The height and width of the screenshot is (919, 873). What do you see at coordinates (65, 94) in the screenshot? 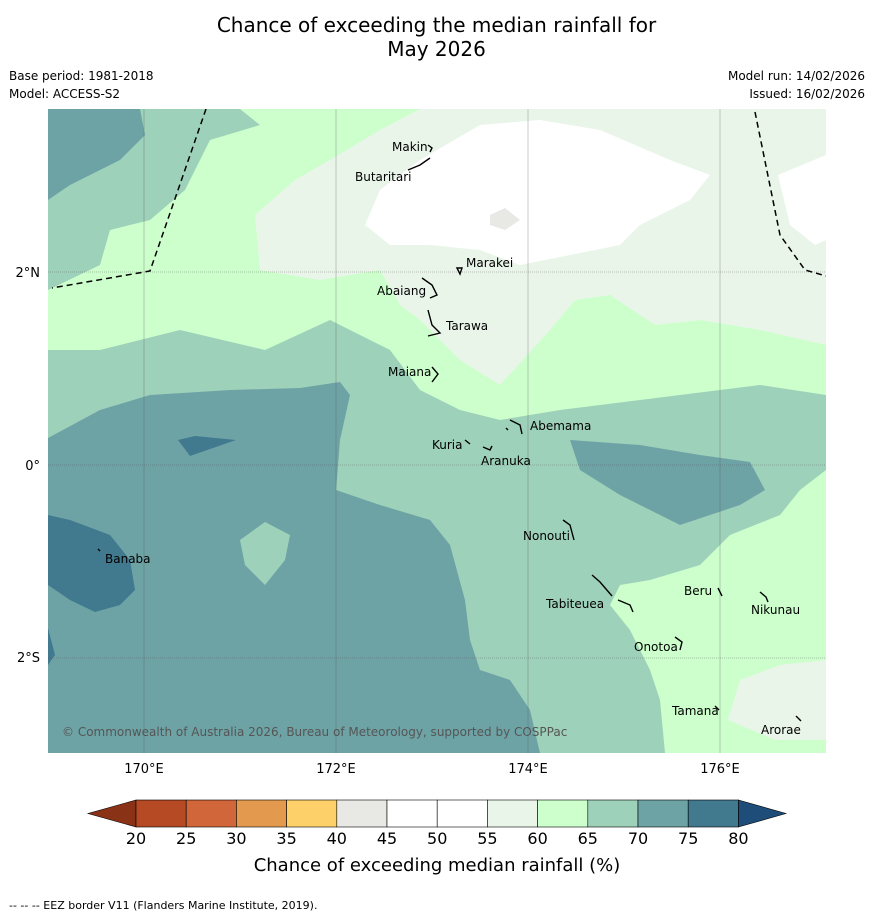
I see `model-name: Model: ACCESS-S2` at bounding box center [65, 94].